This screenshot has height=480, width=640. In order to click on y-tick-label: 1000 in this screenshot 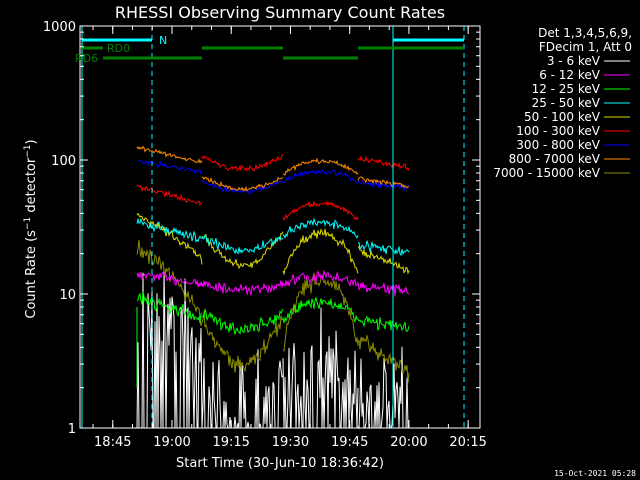, I will do `click(59, 27)`.